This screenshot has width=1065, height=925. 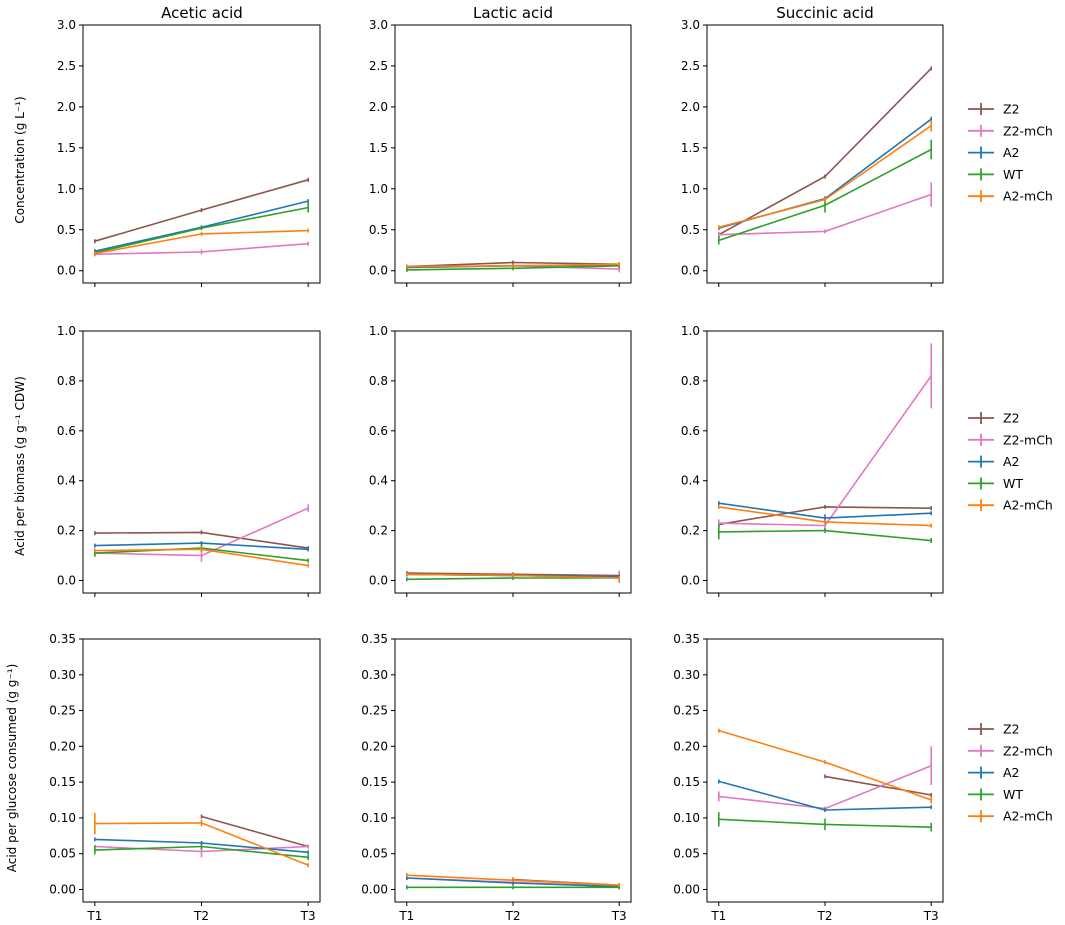 What do you see at coordinates (690, 107) in the screenshot?
I see `ytick-label: 2.0` at bounding box center [690, 107].